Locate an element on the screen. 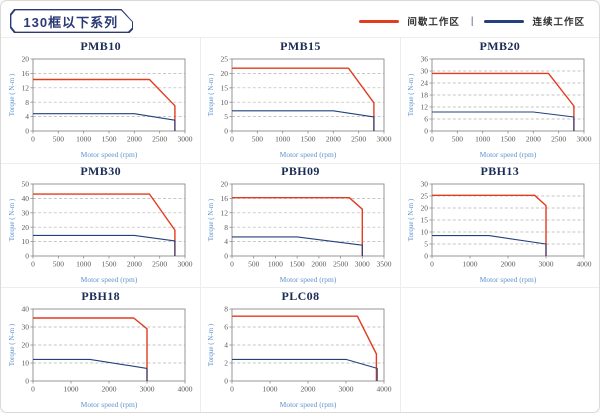 The image size is (600, 413). y-tick-label: 24 is located at coordinates (424, 83).